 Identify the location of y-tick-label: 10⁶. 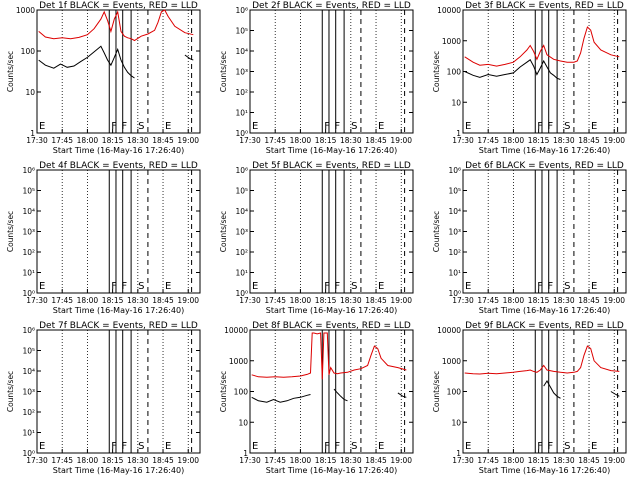
(28, 330).